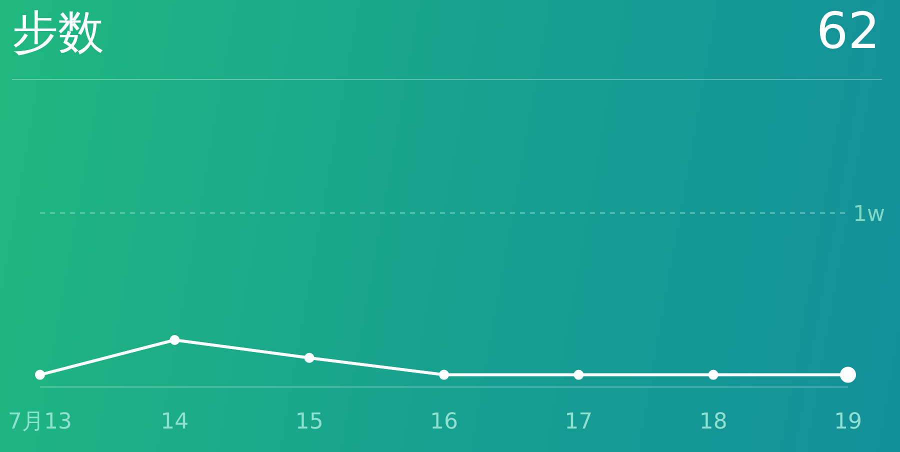  Describe the element at coordinates (40, 422) in the screenshot. I see `x-tick-label: 7月13` at that location.